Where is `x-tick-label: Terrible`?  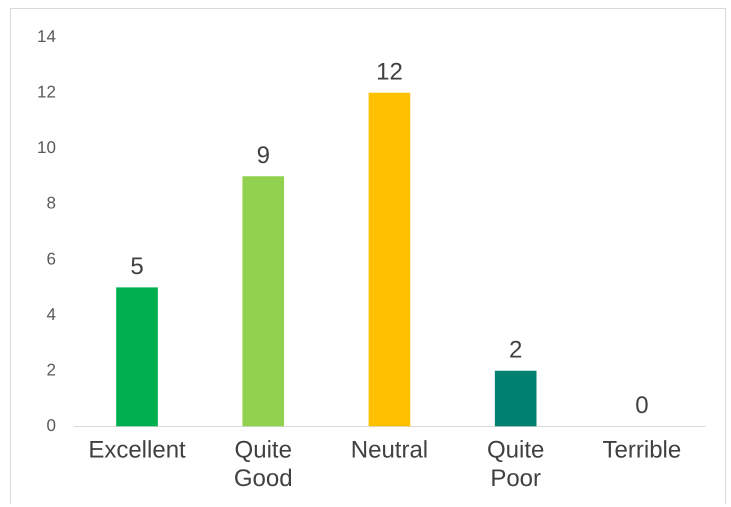
x-tick-label: Terrible is located at coordinates (642, 450).